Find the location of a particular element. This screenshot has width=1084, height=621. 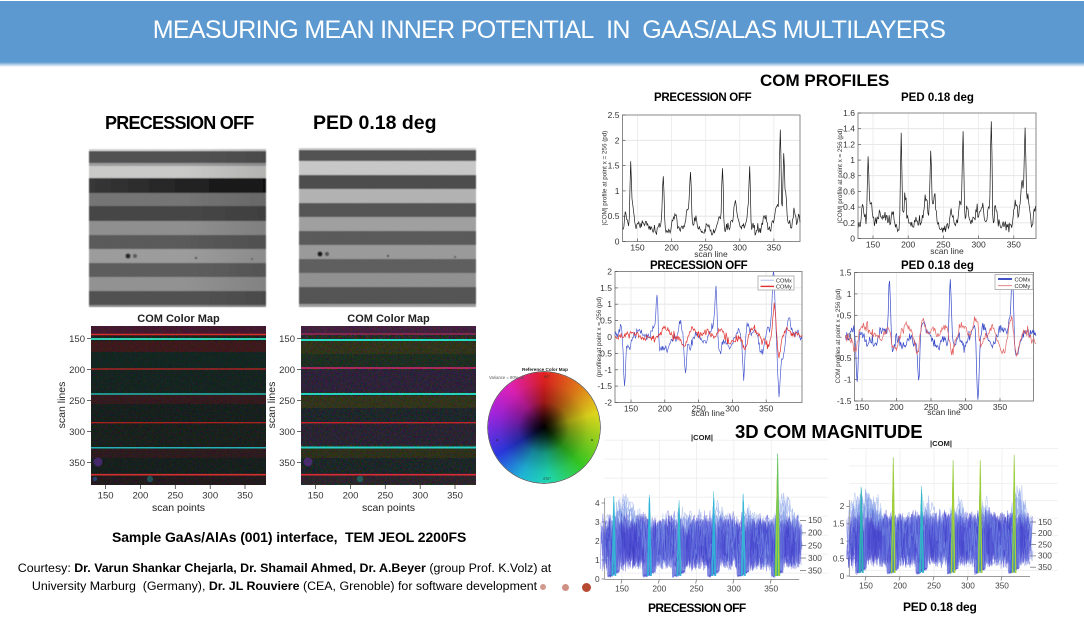

svg-text: 1.4 is located at coordinates (849, 129).